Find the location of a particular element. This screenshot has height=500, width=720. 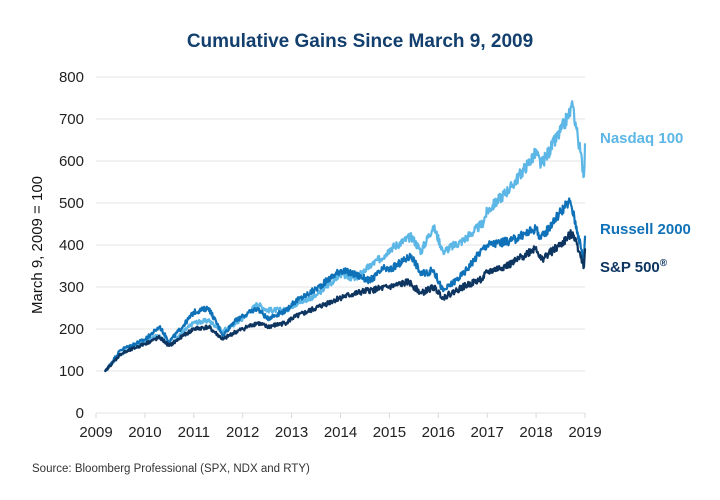

x-tick-label: 2011 is located at coordinates (194, 432).